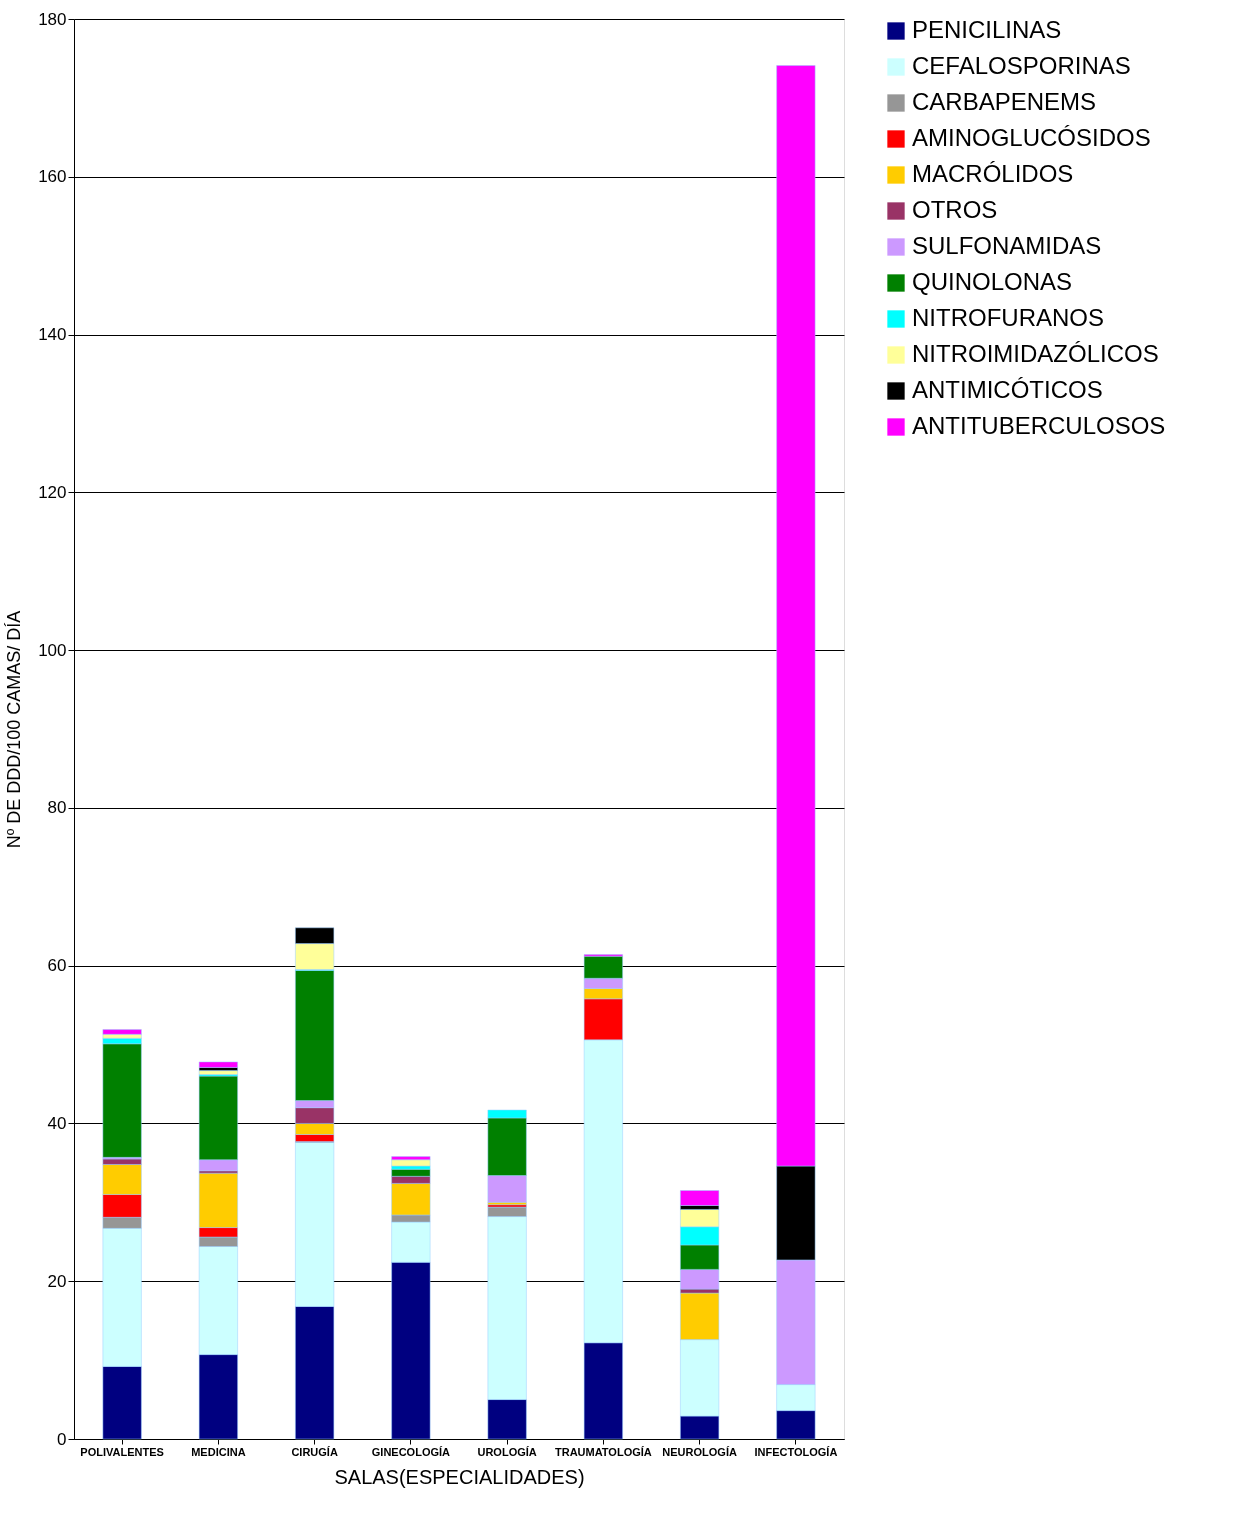 The width and height of the screenshot is (1256, 1526). Describe the element at coordinates (1007, 389) in the screenshot. I see `legend-label: ANTIMICÓTICOS` at that location.